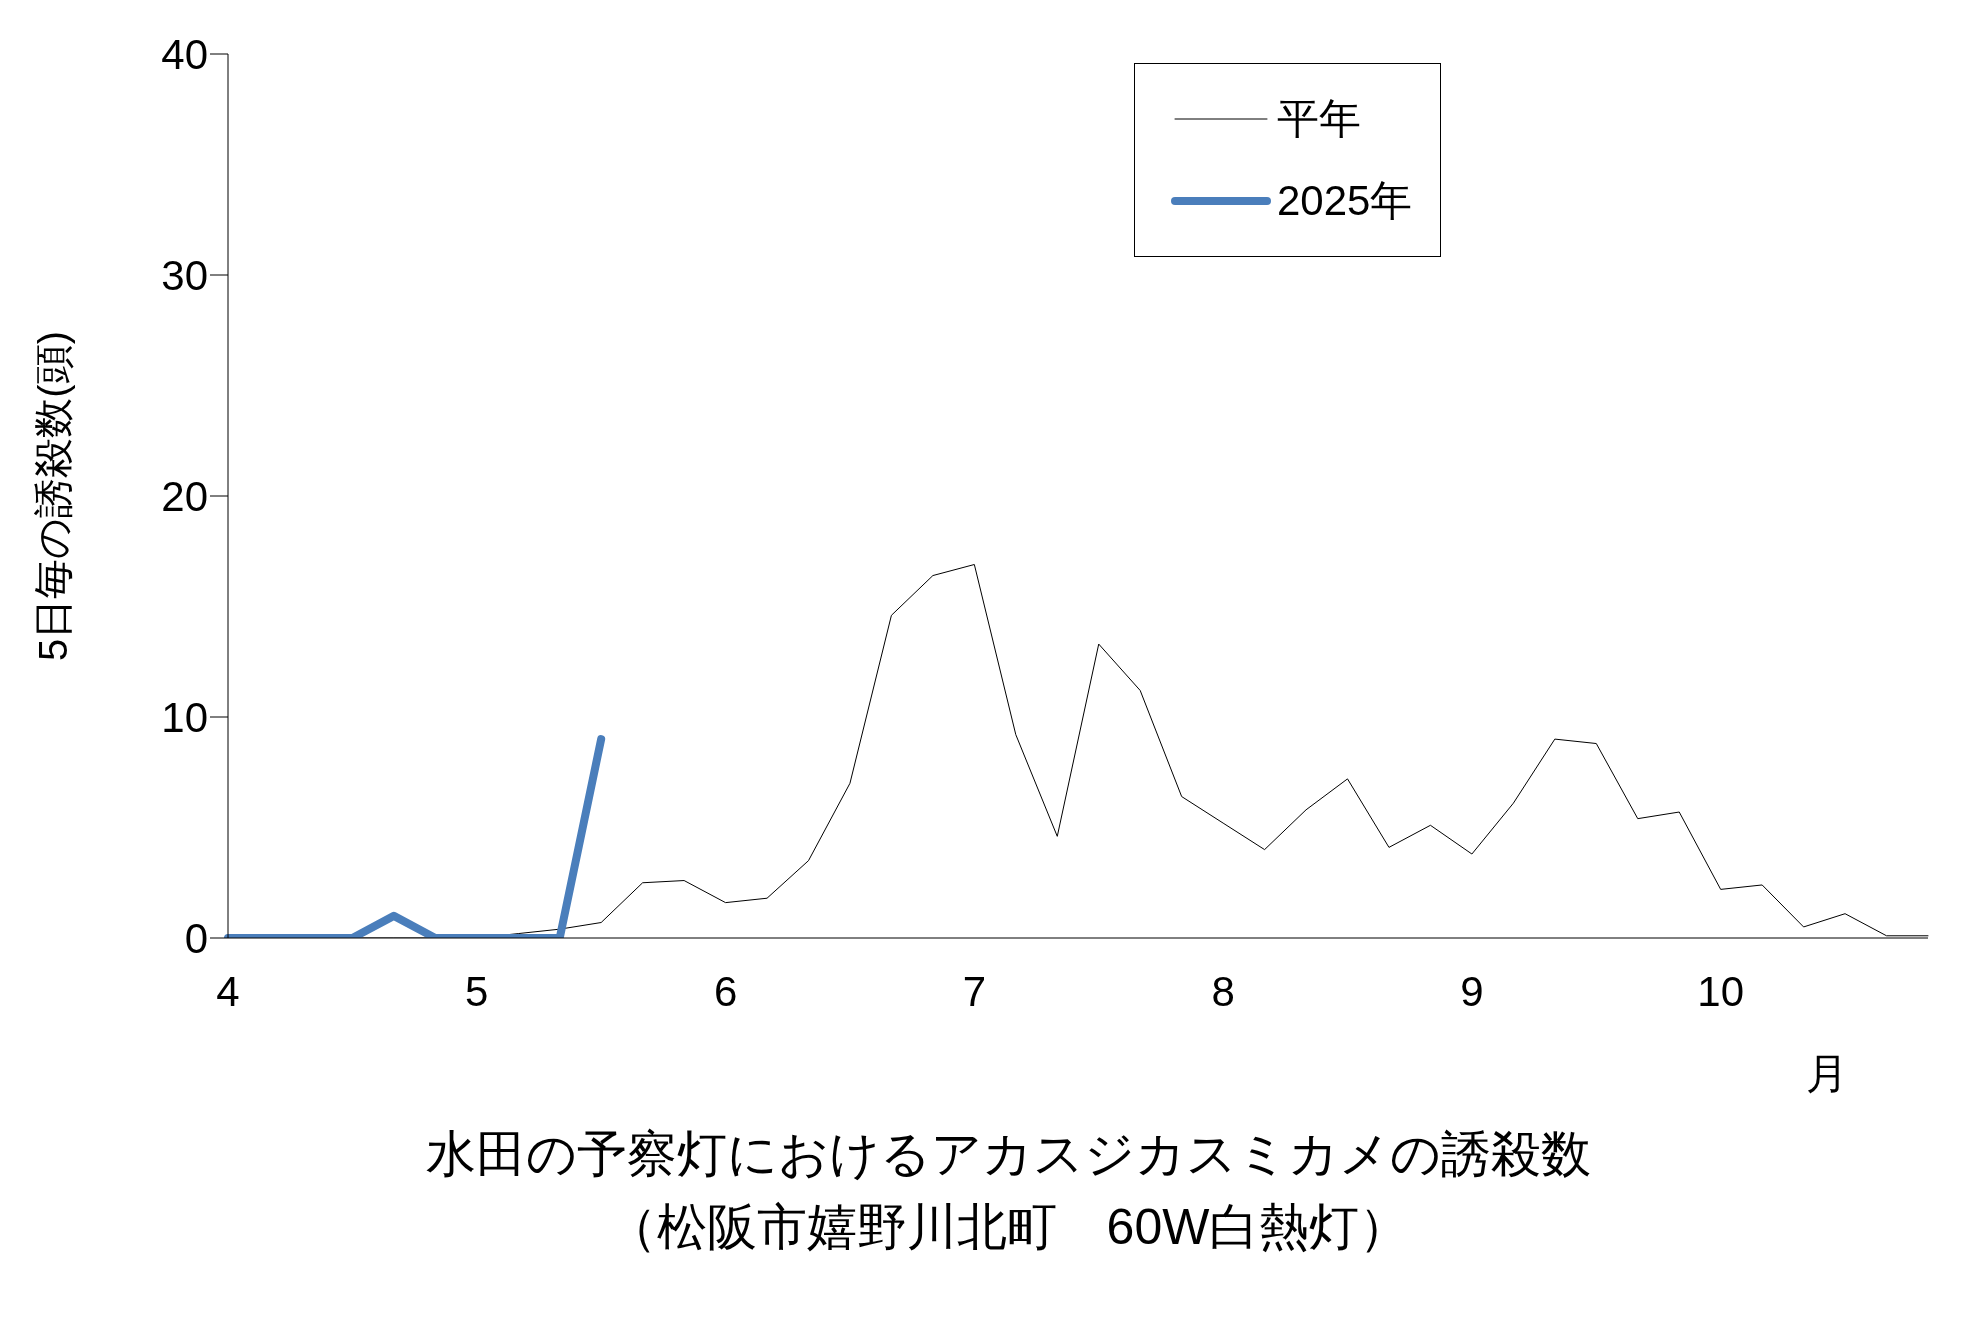 The height and width of the screenshot is (1318, 1983). I want to click on y-tick-label: 20, so click(184, 496).